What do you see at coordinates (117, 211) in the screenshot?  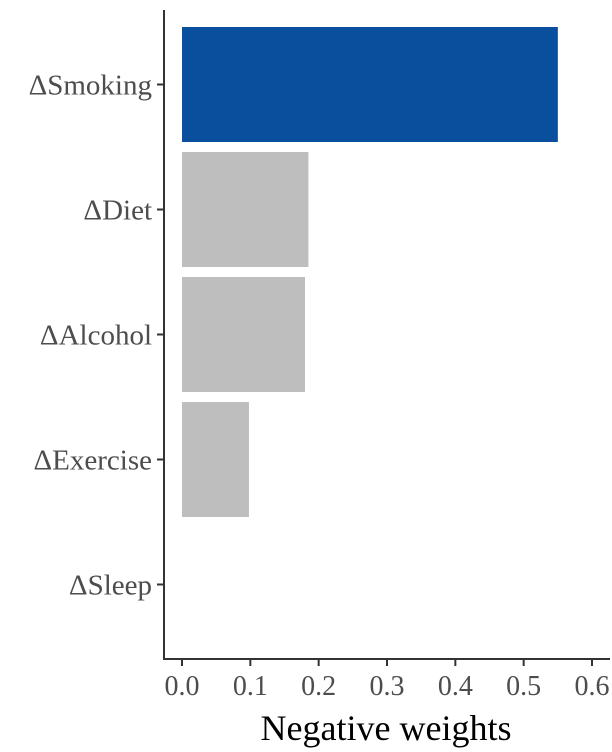 I see `y-tick-label-diet: ΔDiet` at bounding box center [117, 211].